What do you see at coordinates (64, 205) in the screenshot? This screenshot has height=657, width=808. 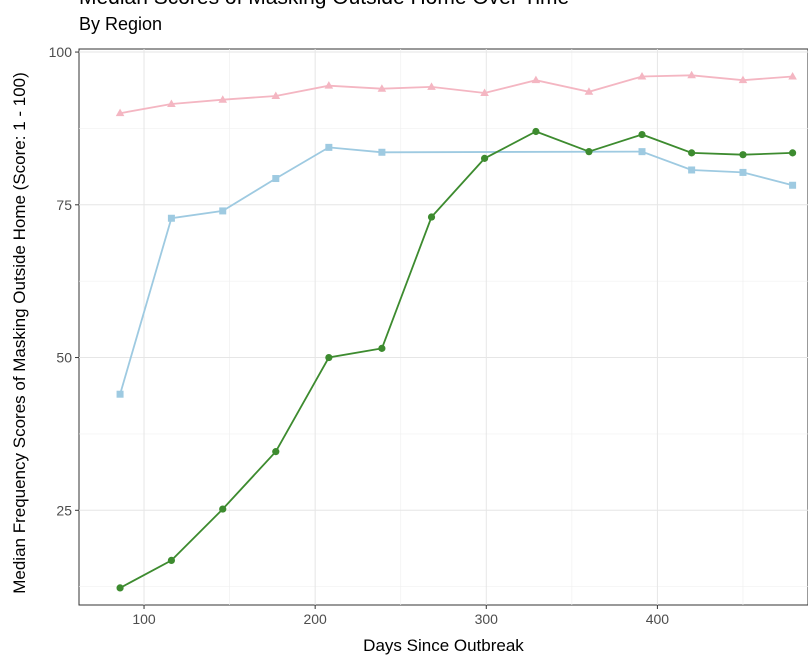 I see `y-tick-label: 75` at bounding box center [64, 205].